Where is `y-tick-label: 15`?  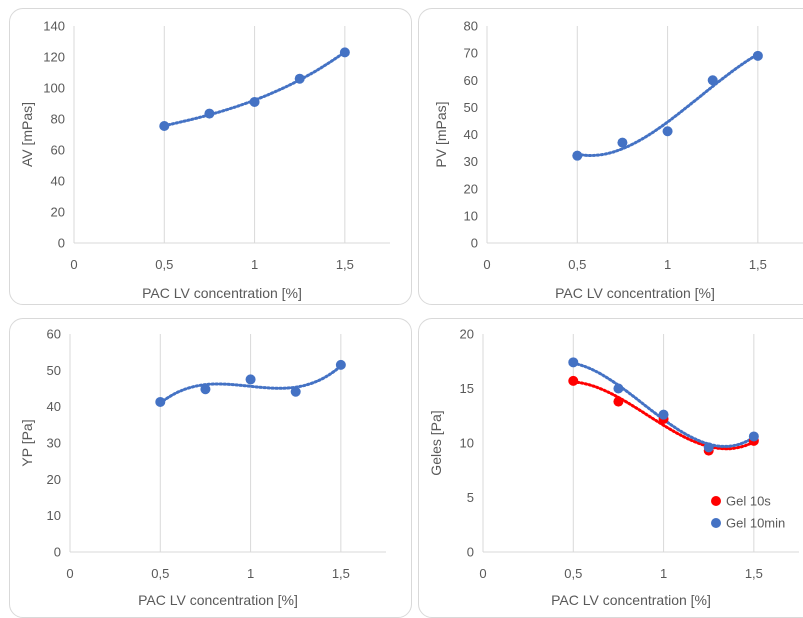 y-tick-label: 15 is located at coordinates (467, 388).